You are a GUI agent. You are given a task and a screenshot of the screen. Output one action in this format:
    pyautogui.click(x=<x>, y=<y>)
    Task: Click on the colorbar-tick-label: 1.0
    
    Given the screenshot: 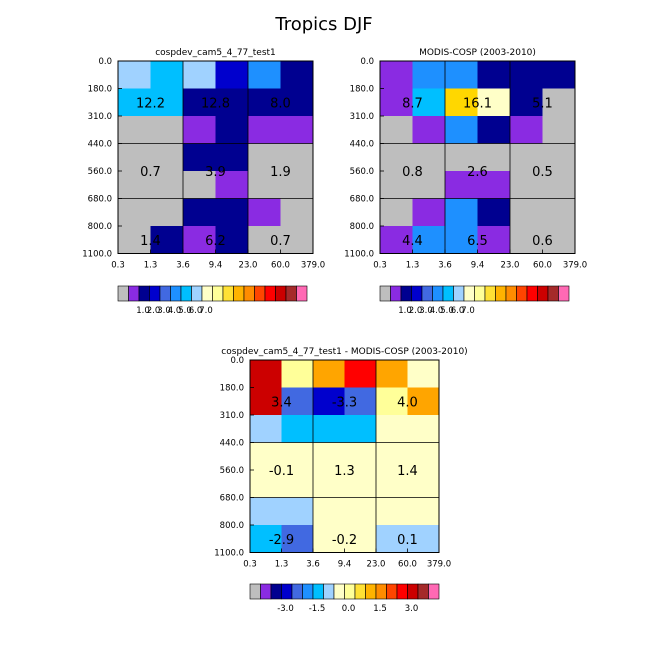 What is the action you would take?
    pyautogui.click(x=143, y=311)
    